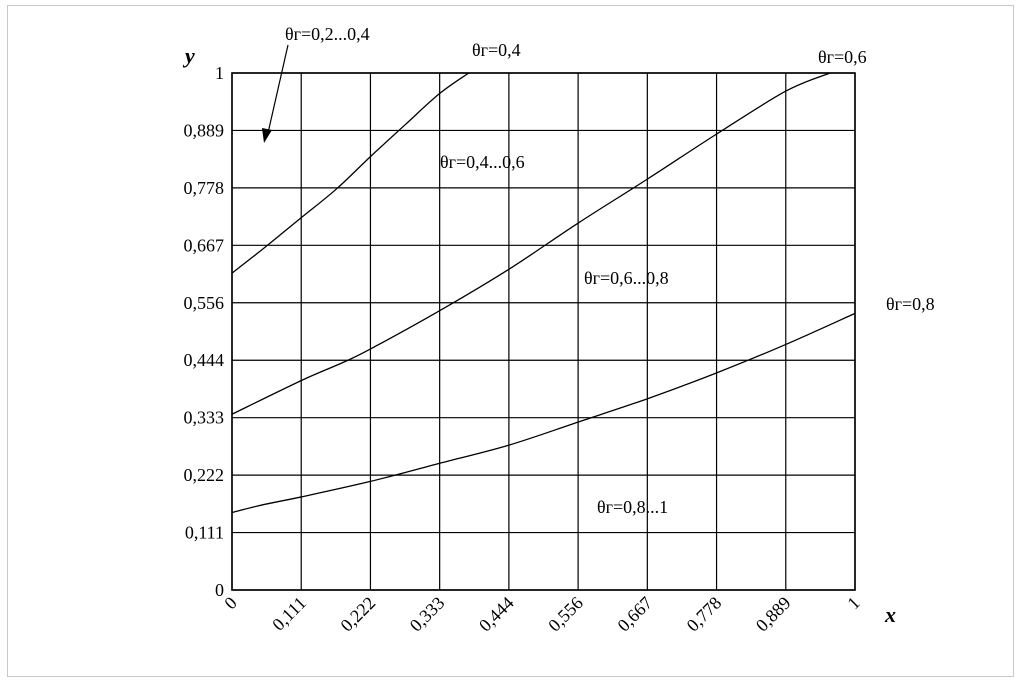 The height and width of the screenshot is (684, 1022). What do you see at coordinates (496, 50) in the screenshot?
I see `annotation-theta-0.4: θг=0,4` at bounding box center [496, 50].